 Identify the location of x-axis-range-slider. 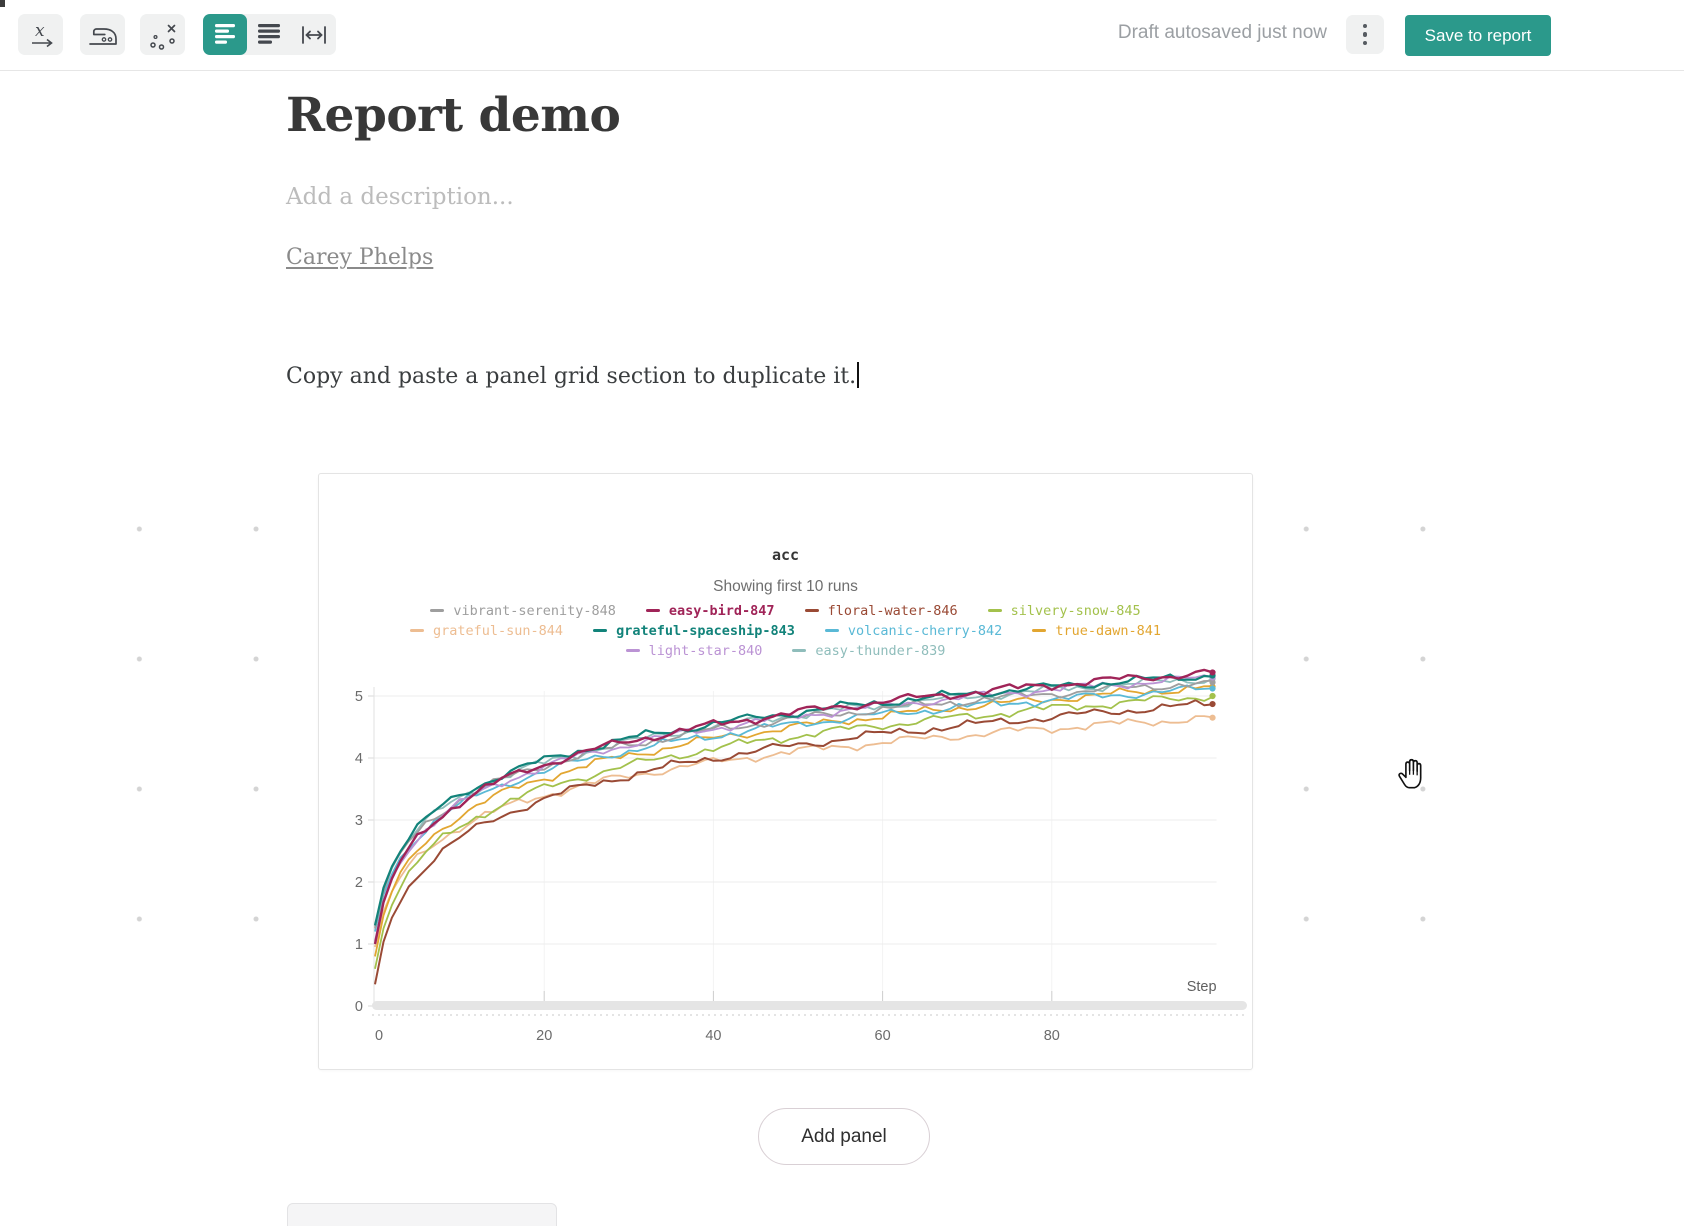
(809, 1005).